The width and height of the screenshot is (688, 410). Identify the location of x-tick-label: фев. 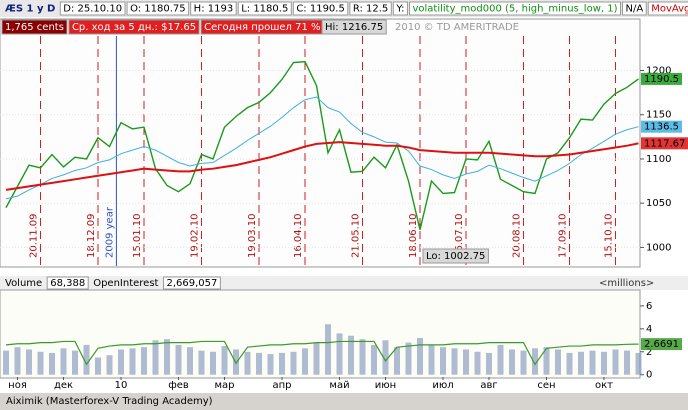
(178, 385).